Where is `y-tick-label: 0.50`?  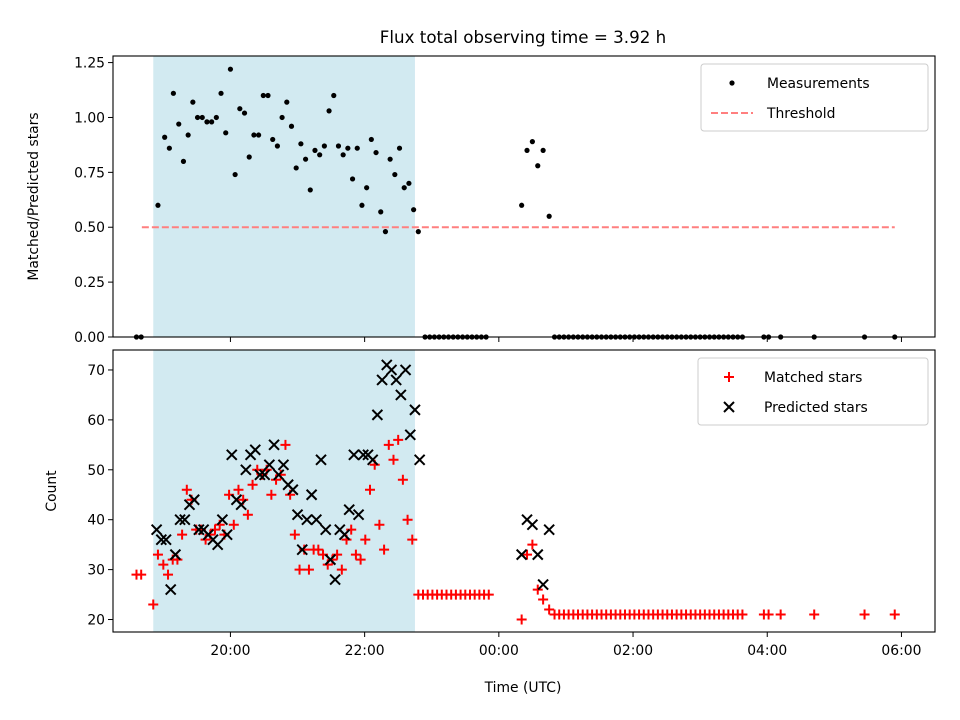
y-tick-label: 0.50 is located at coordinates (89, 228).